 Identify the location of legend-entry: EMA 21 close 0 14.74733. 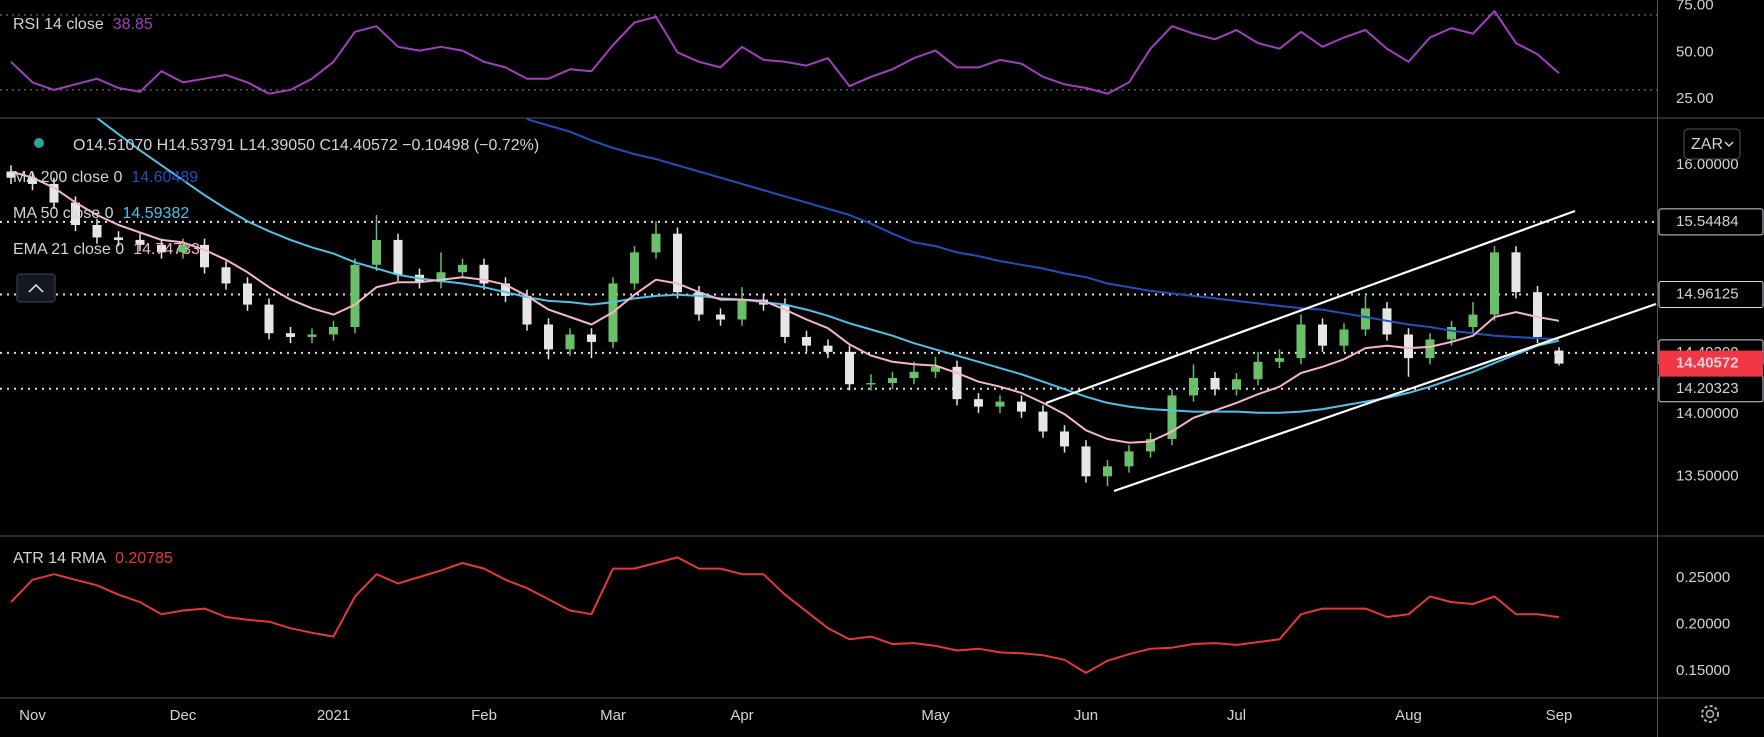
(106, 249).